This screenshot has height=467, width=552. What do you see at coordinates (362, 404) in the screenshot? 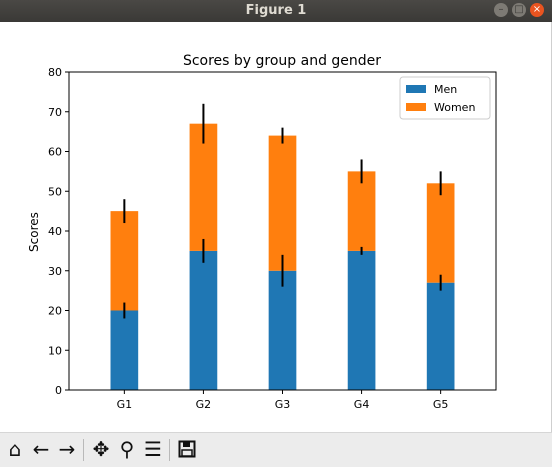
I see `x-tick-label: G4` at bounding box center [362, 404].